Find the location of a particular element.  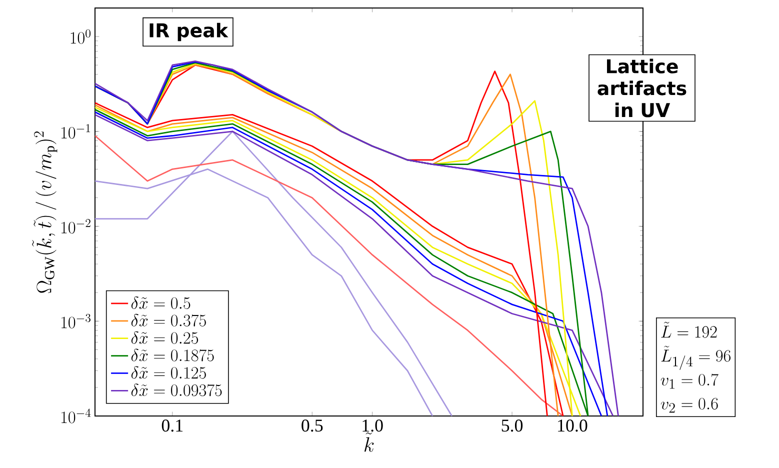

y-tick-label: $10^{-4}$ is located at coordinates (76, 416).